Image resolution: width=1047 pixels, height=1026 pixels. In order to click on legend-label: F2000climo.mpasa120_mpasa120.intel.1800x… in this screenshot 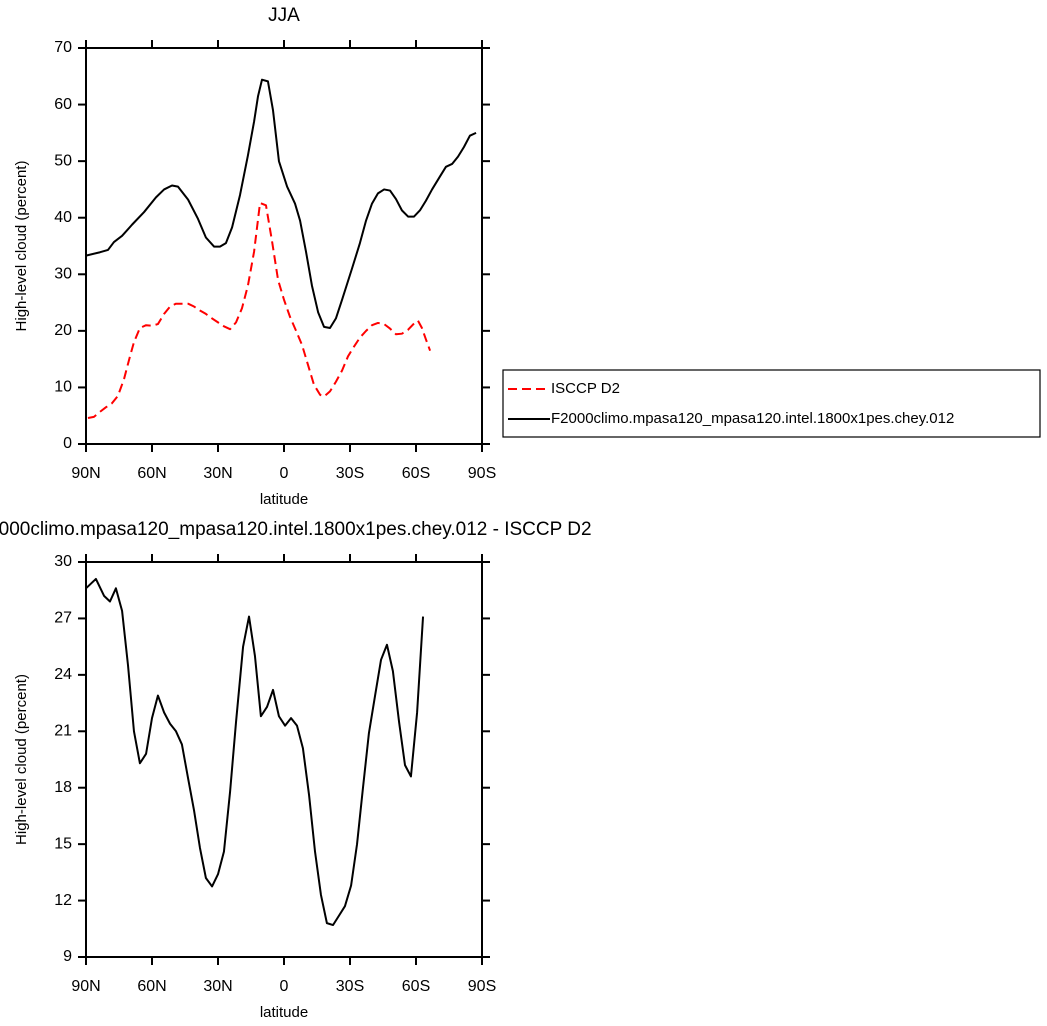, I will do `click(752, 418)`.